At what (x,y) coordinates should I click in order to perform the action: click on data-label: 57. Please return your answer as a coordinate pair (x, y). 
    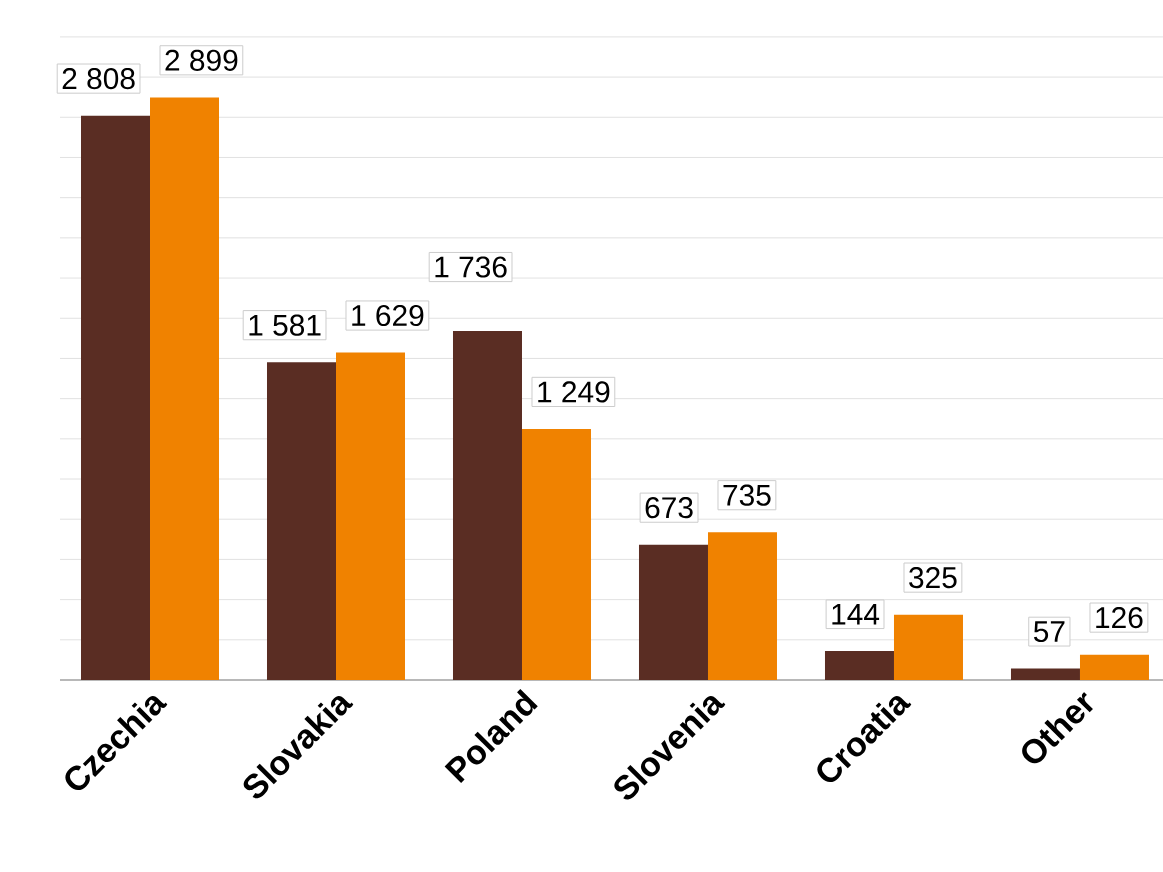
    Looking at the image, I should click on (1049, 632).